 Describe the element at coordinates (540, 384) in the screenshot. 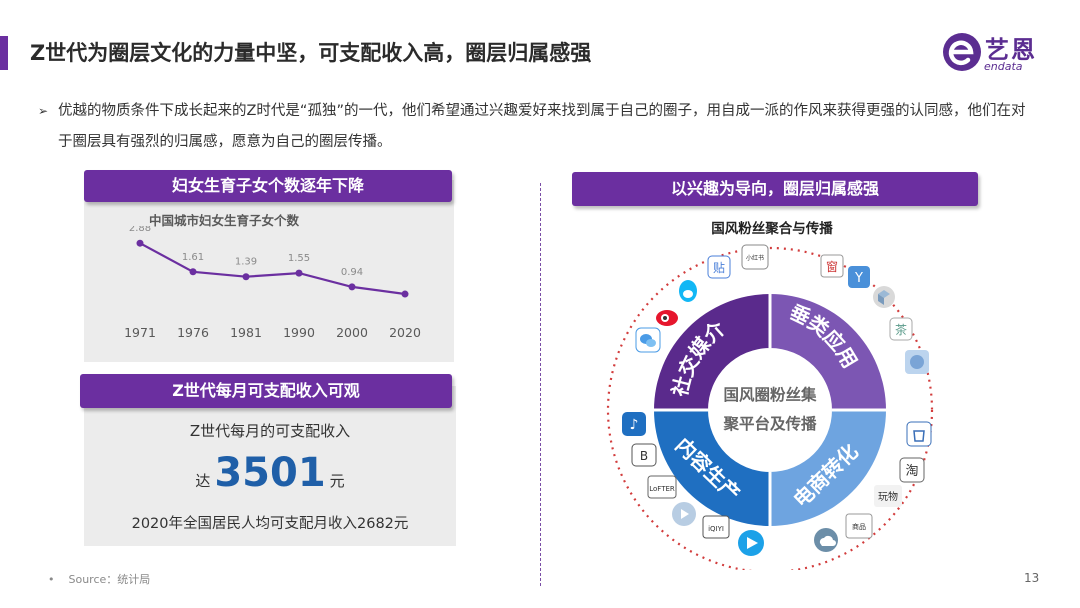

I see `vertical-divider` at that location.